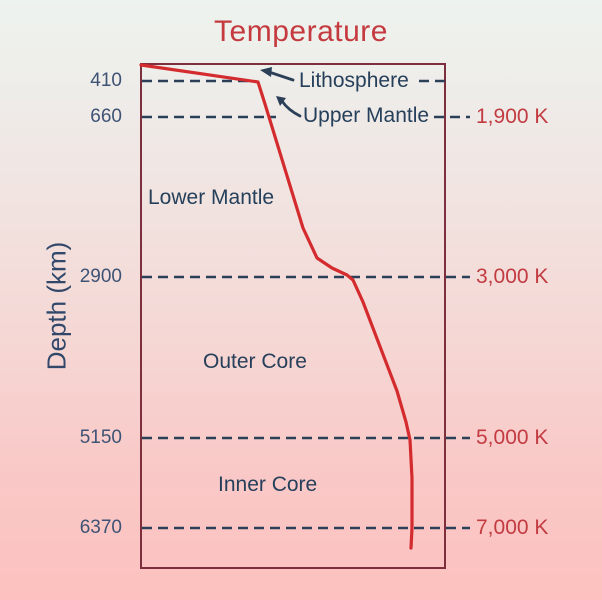 The height and width of the screenshot is (600, 602). I want to click on layer-label-lower-mantle: Lower Mantle, so click(211, 197).